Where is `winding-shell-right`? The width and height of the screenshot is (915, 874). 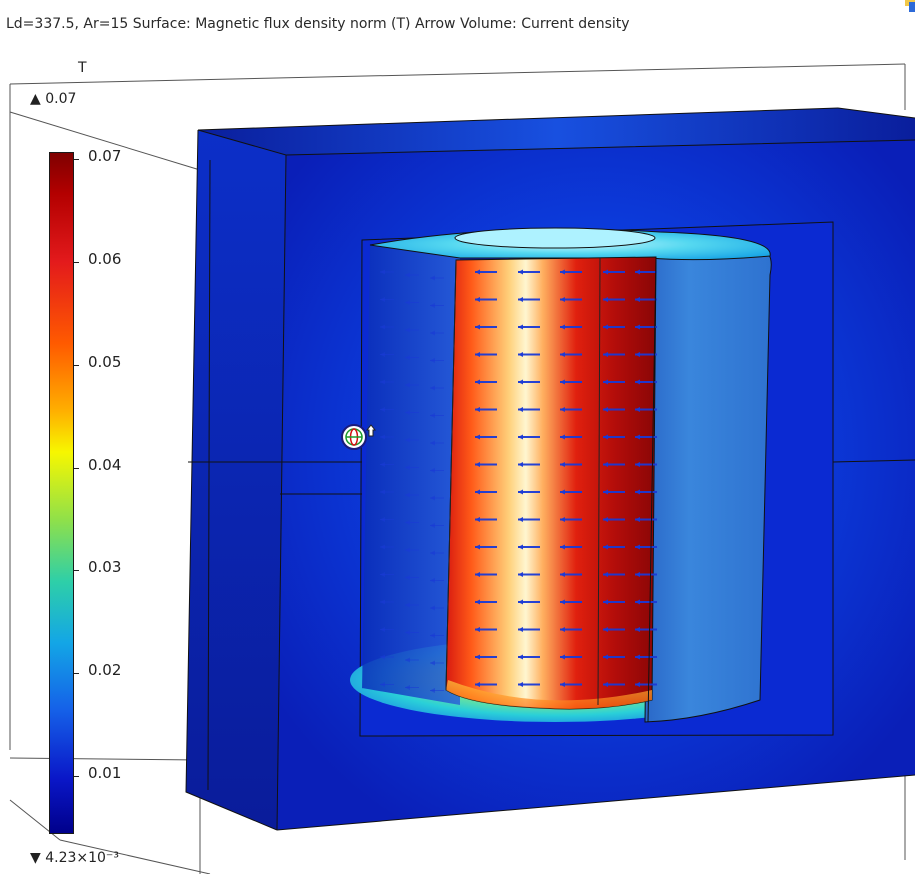
winding-shell-right is located at coordinates (708, 485).